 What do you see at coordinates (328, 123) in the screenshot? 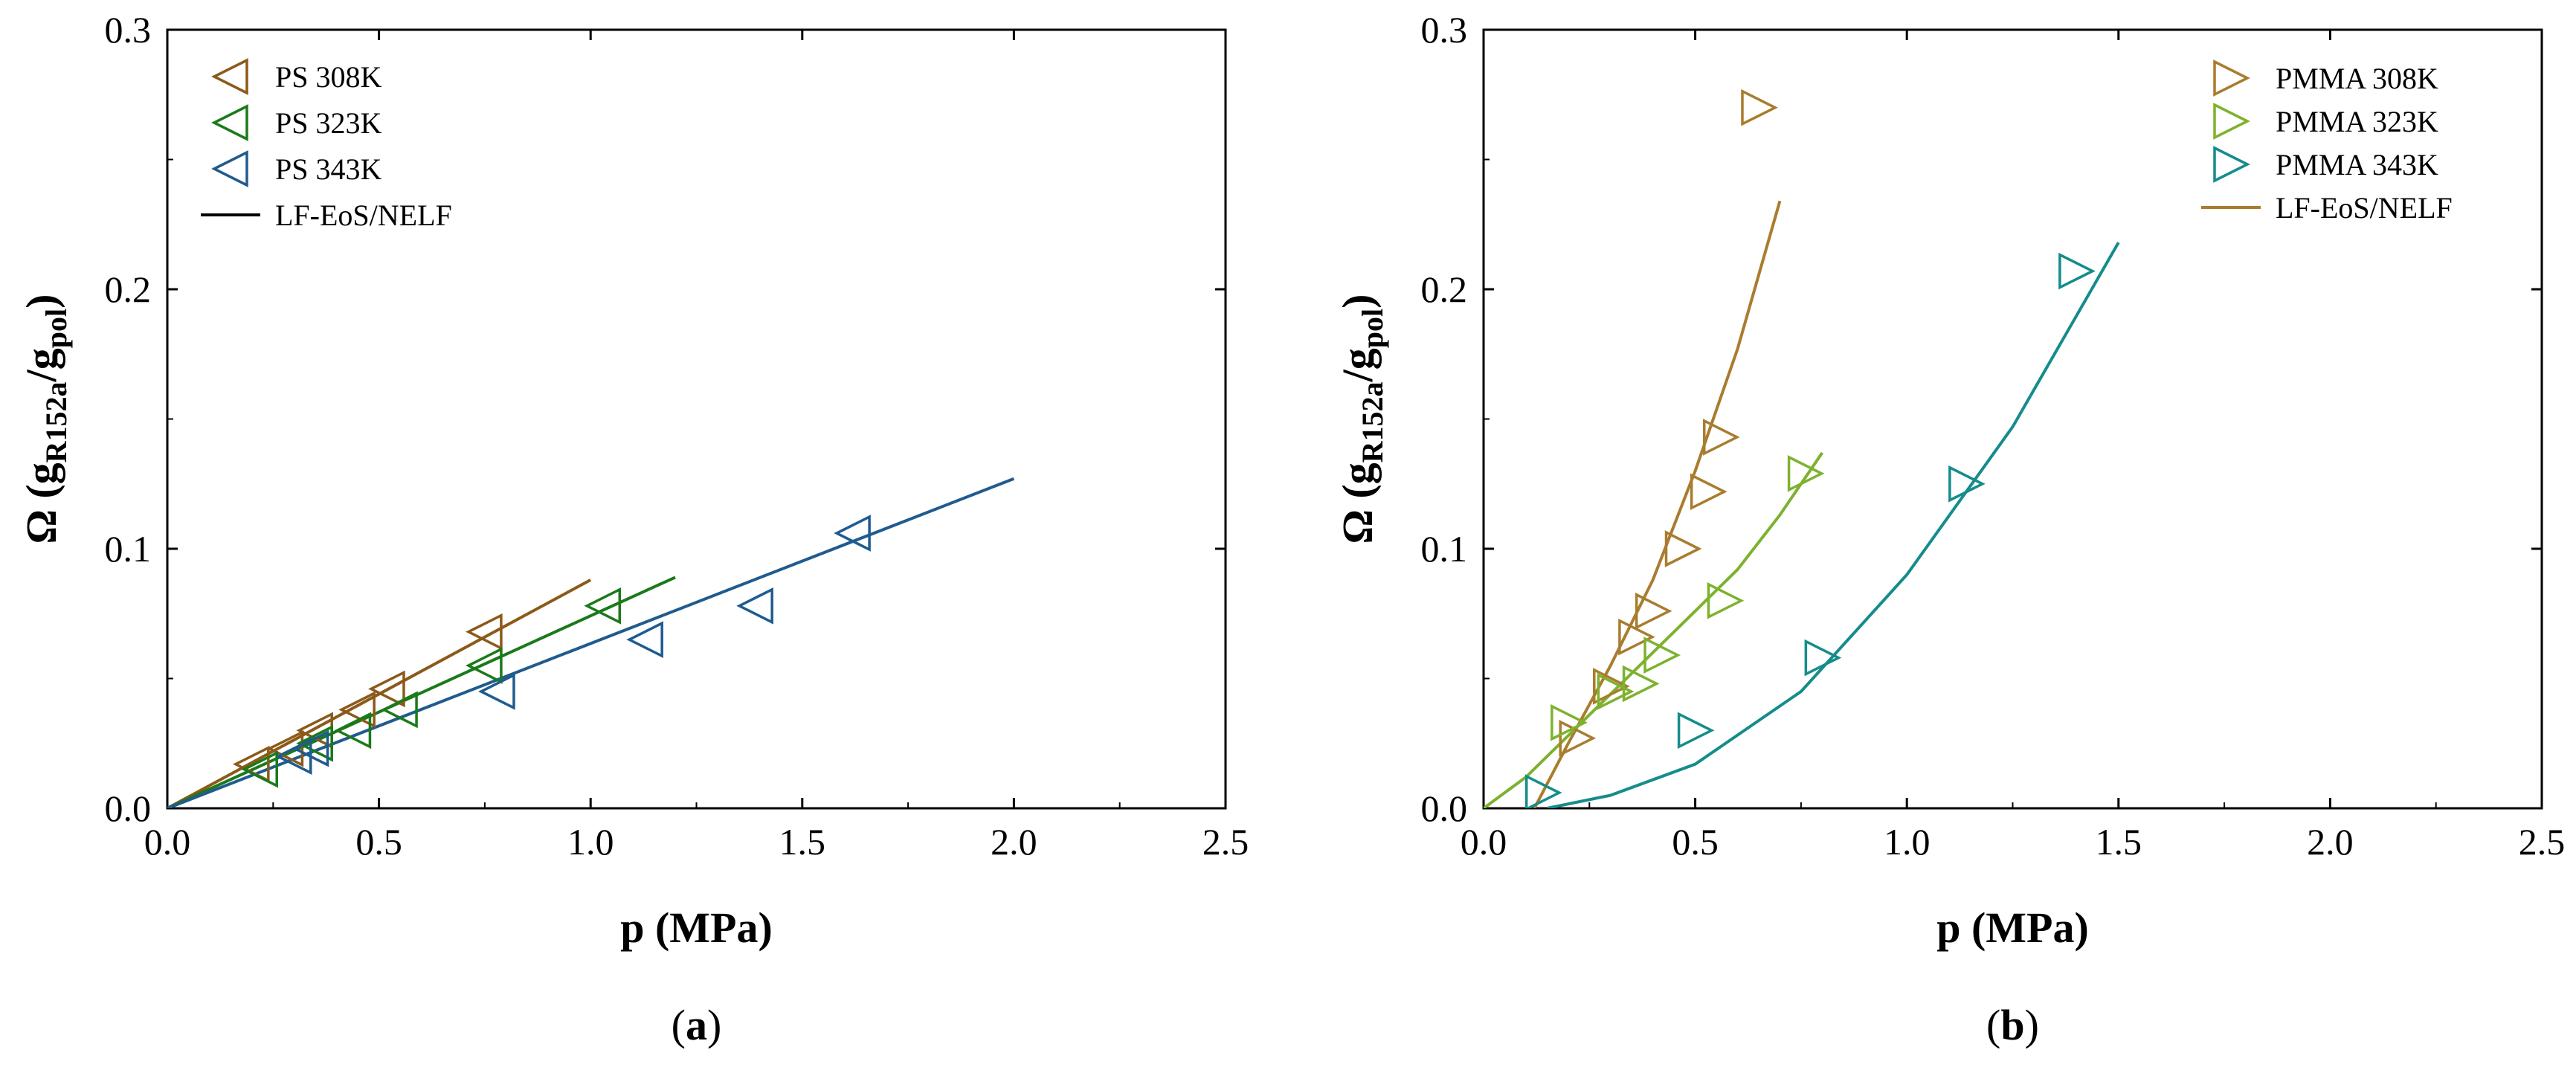
I see `legend-label: PS 323K` at bounding box center [328, 123].